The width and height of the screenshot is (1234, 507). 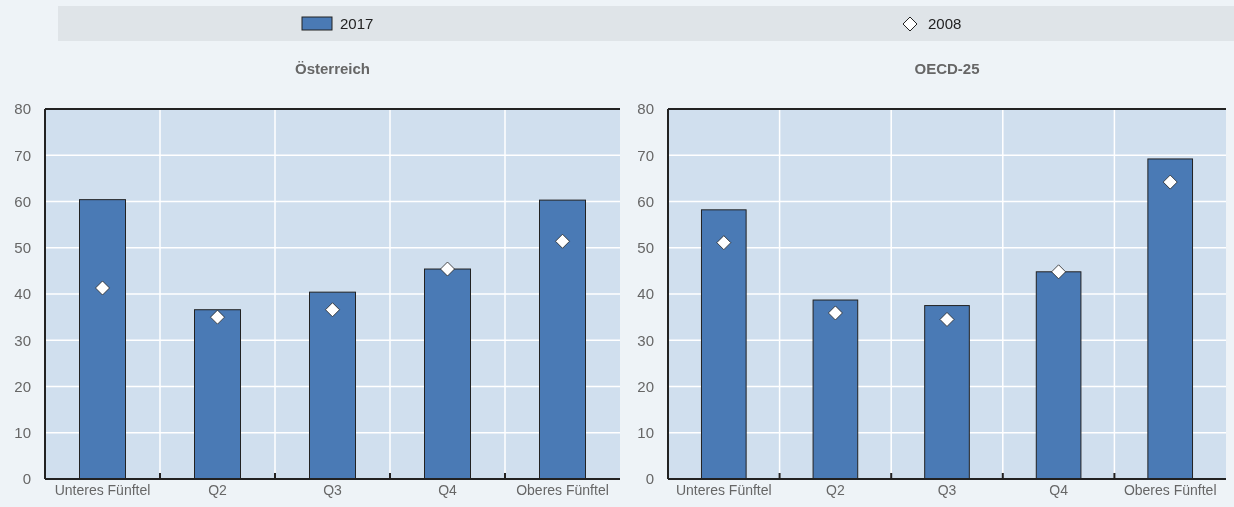 What do you see at coordinates (332, 68) in the screenshot?
I see `chart-title: Österreich` at bounding box center [332, 68].